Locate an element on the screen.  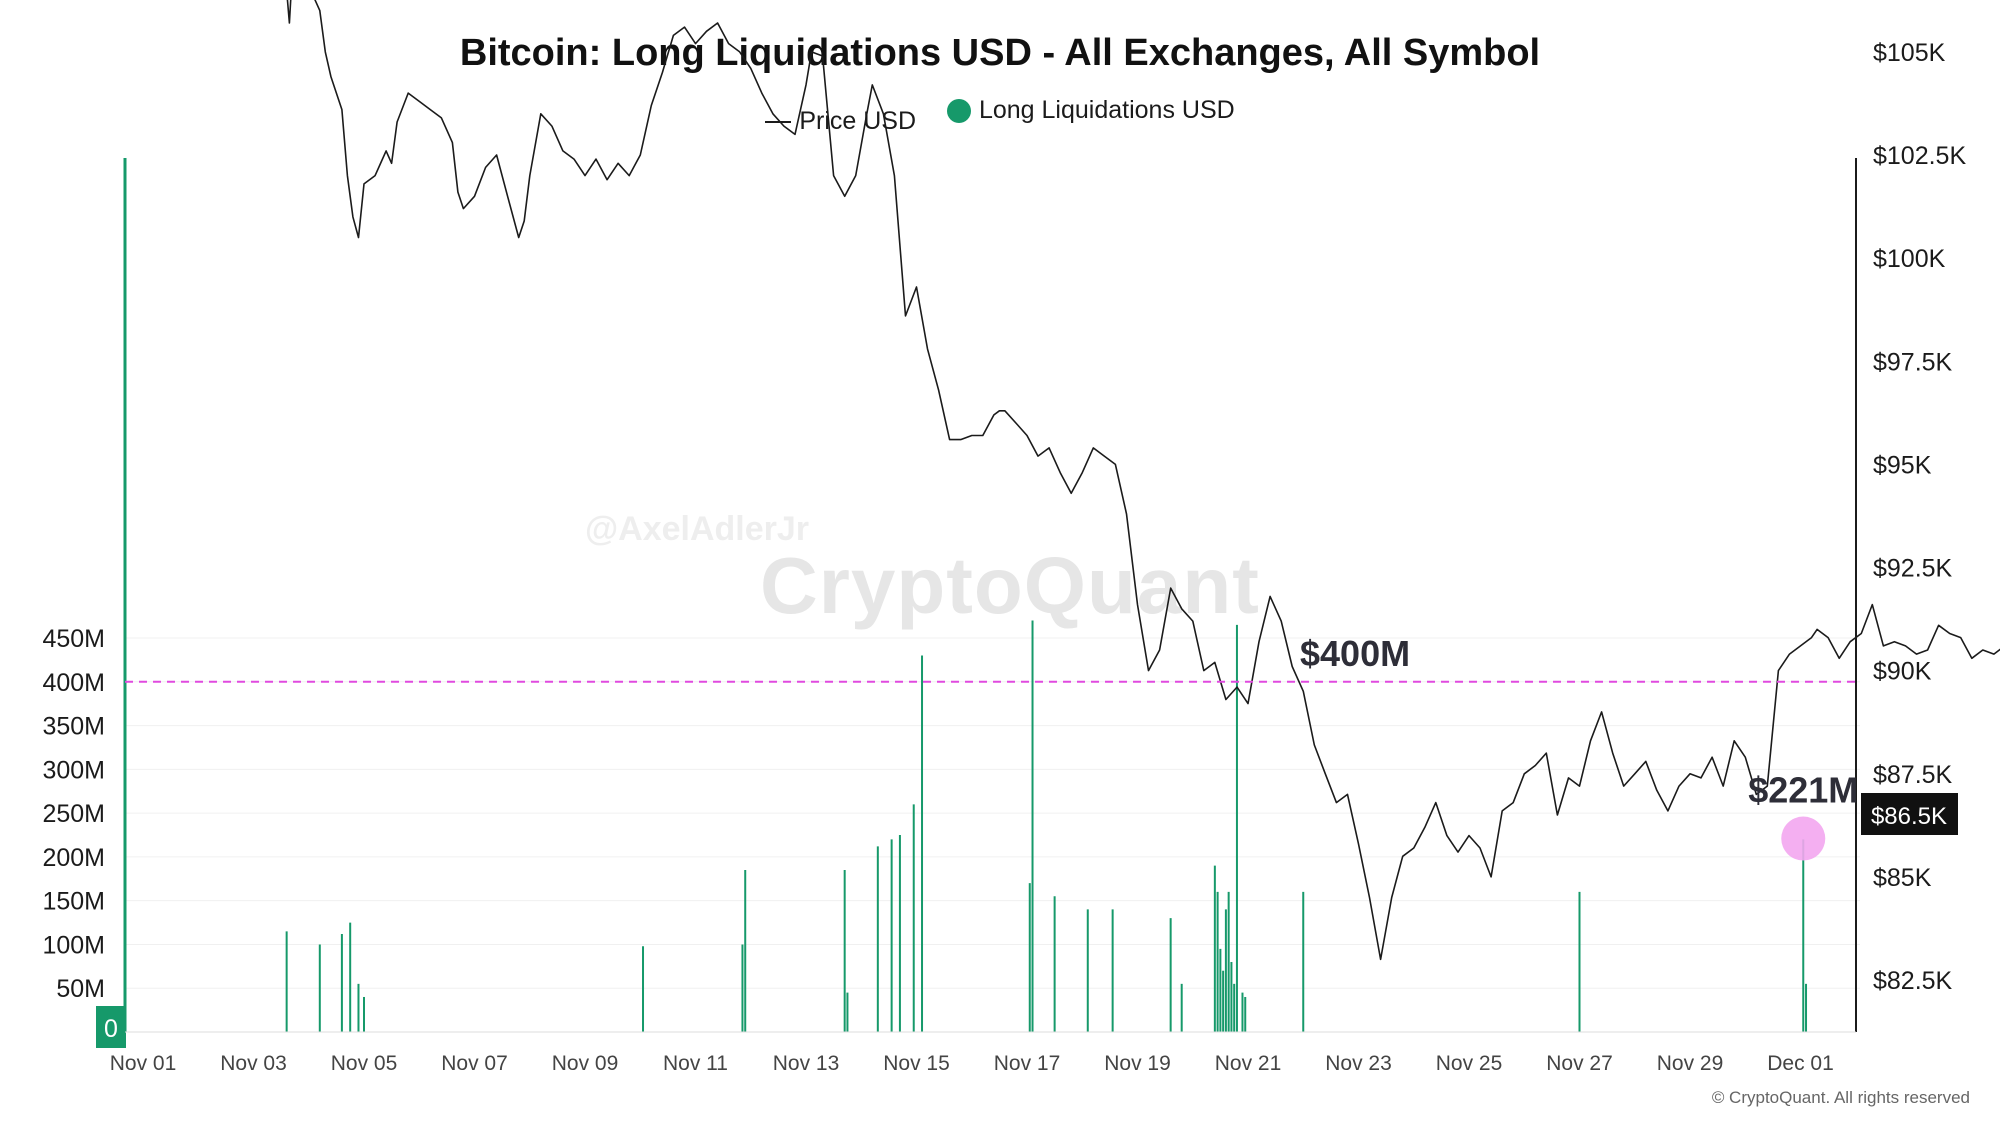
right-tick-label-3: $90K is located at coordinates (1902, 672).